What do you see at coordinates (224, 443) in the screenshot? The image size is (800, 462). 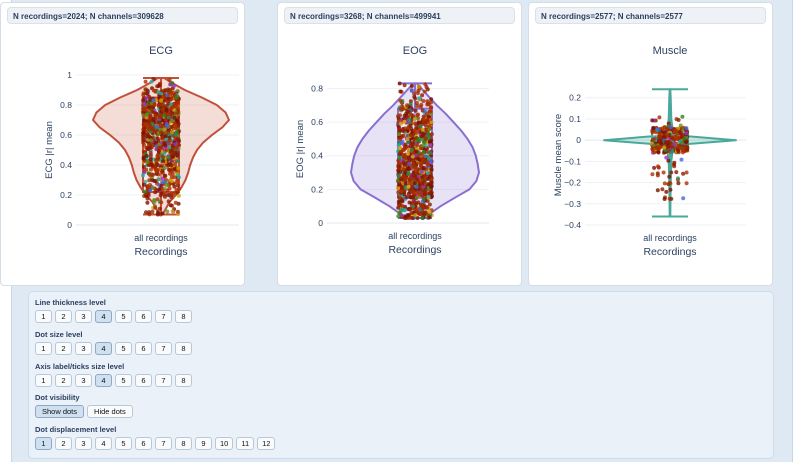 I see `dot-displacement-option-button: 10` at bounding box center [224, 443].